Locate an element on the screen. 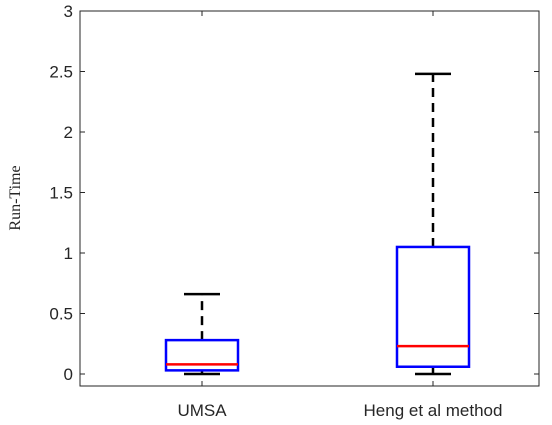 This screenshot has height=425, width=552. y-tick-label: 0.5 is located at coordinates (61, 314).